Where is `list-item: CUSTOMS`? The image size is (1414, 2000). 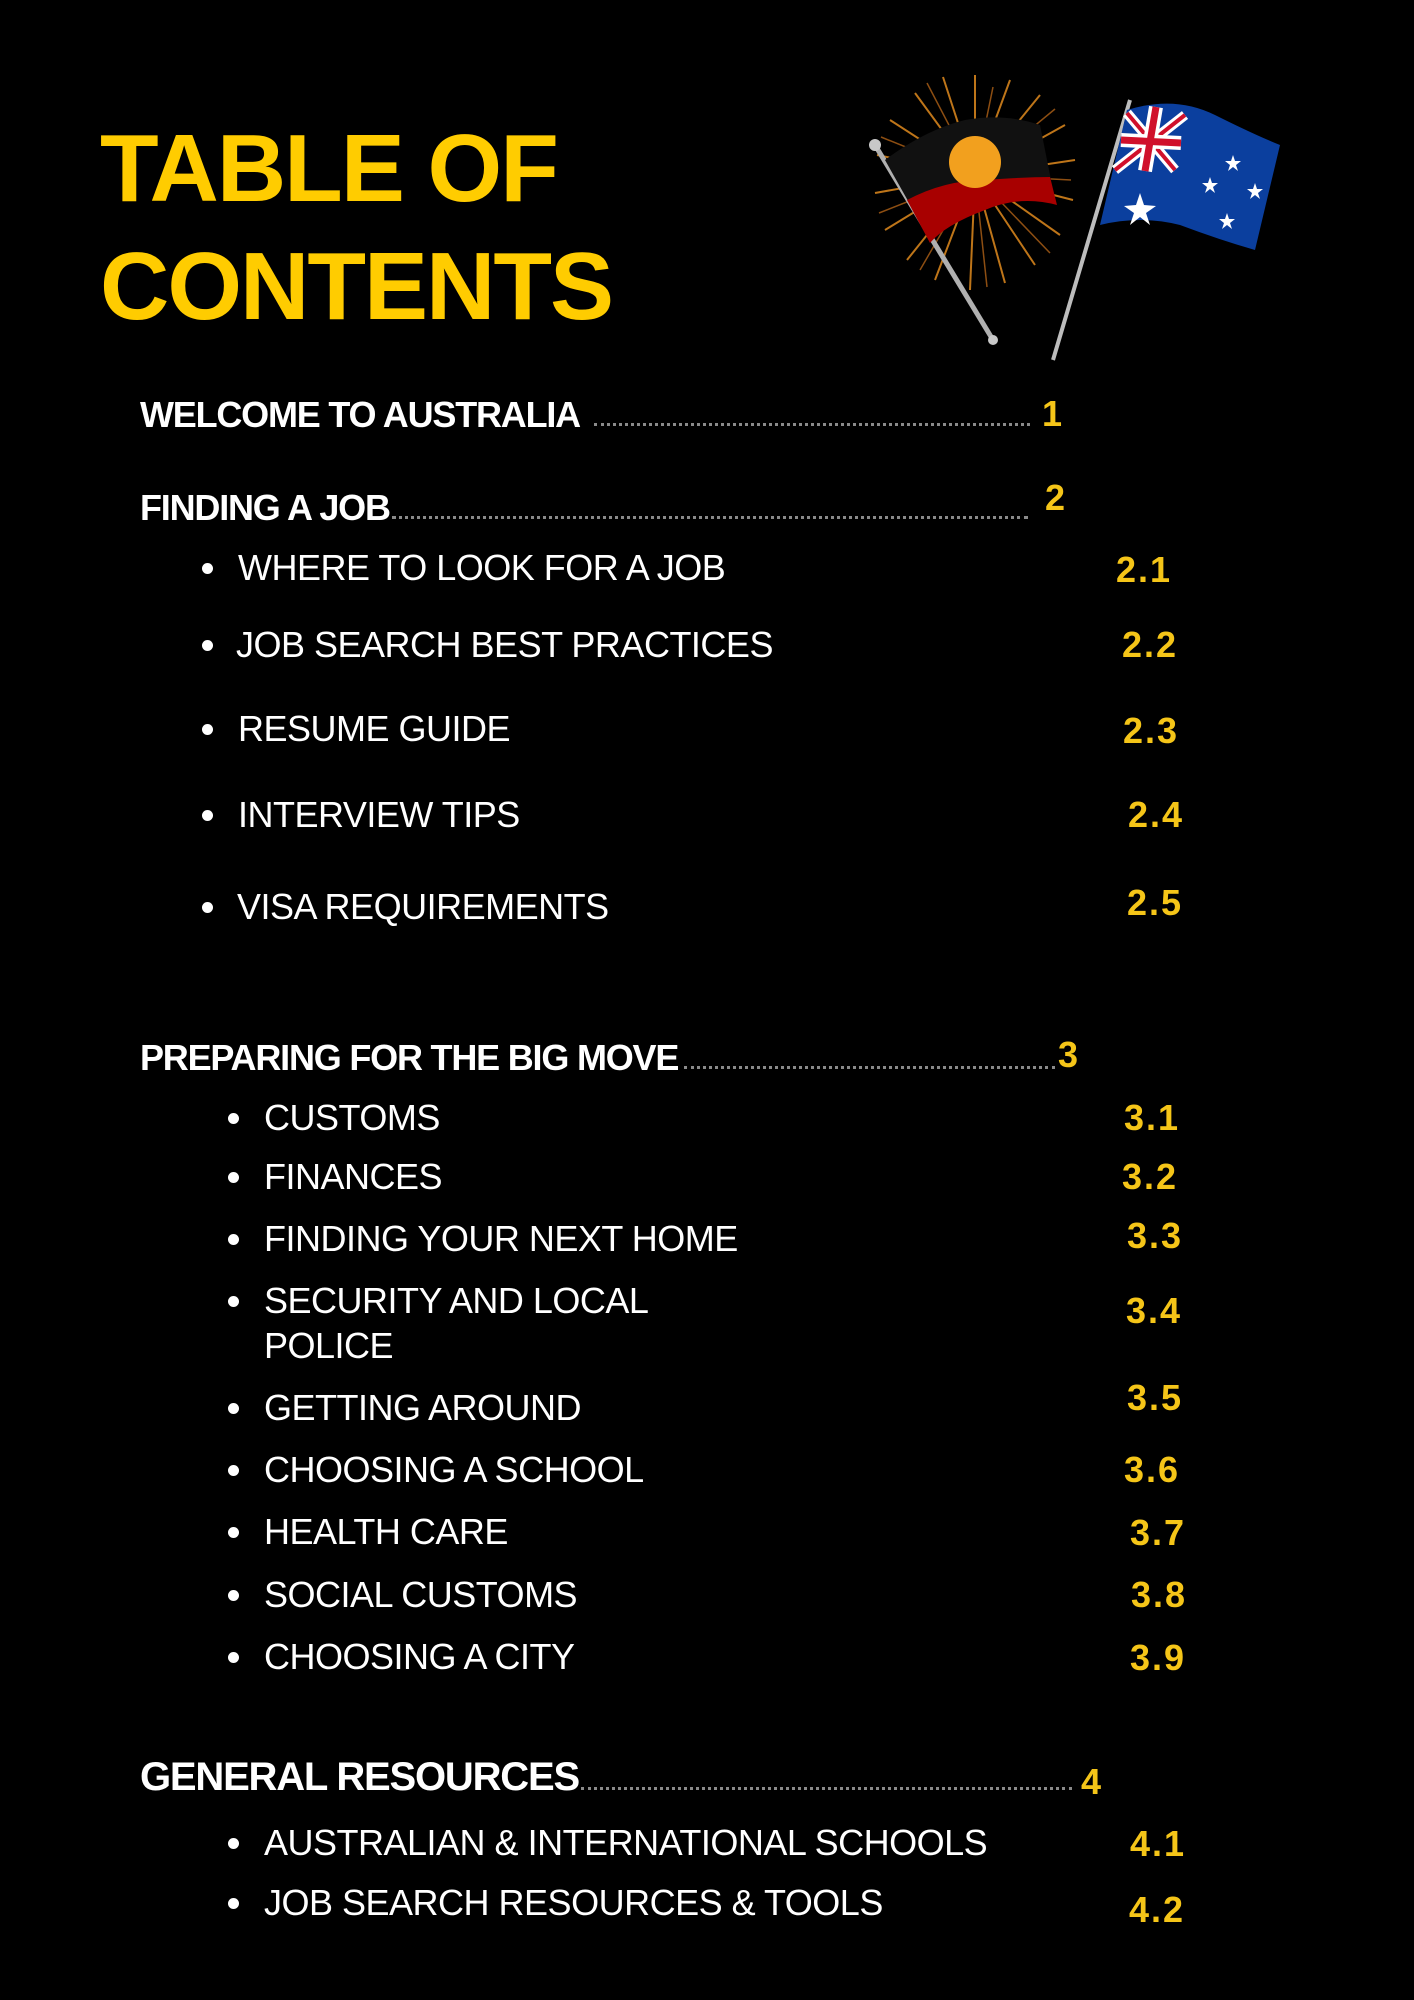
list-item: CUSTOMS is located at coordinates (334, 1117).